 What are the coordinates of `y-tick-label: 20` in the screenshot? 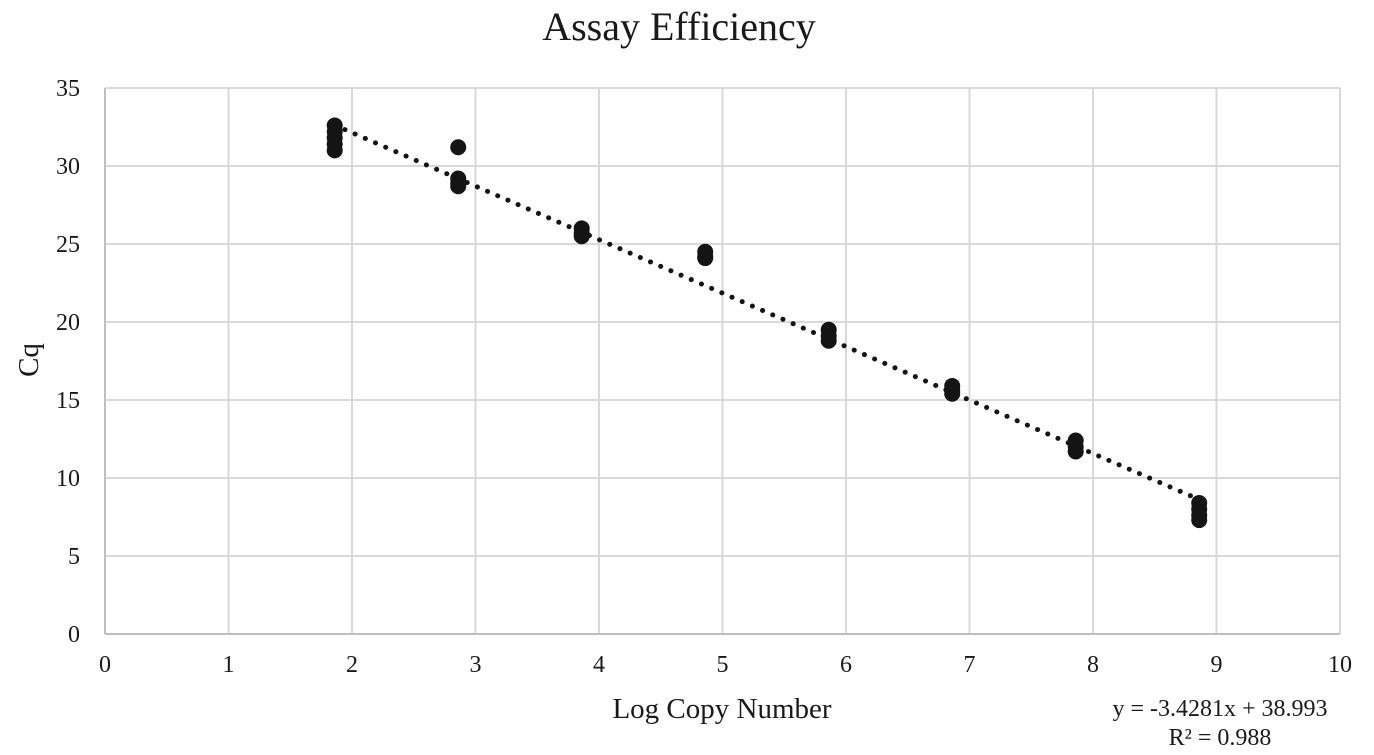 It's located at (68, 323).